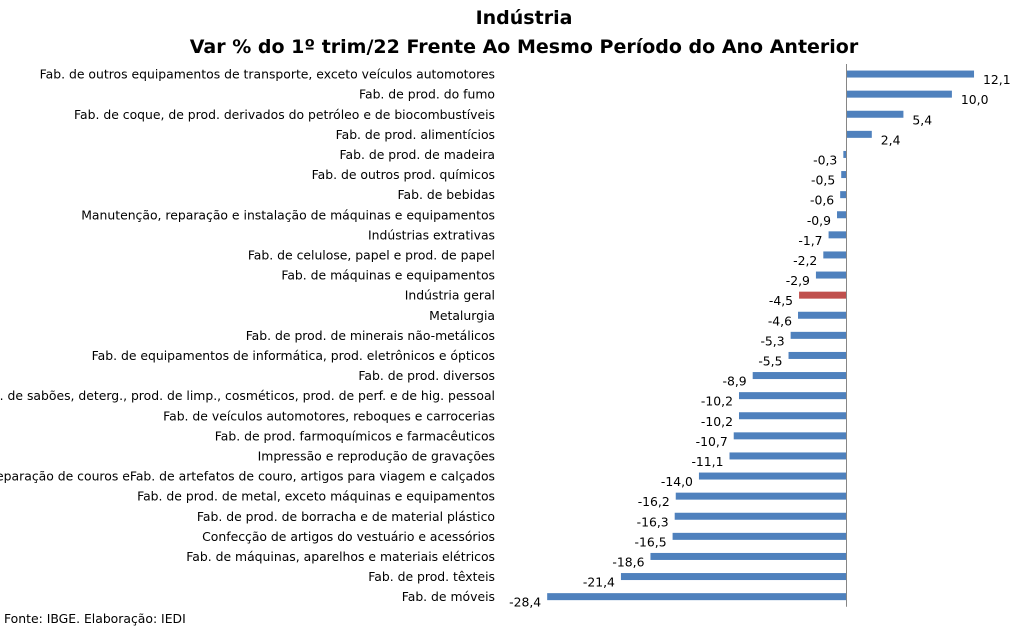 The height and width of the screenshot is (631, 1013). I want to click on category-label: Fab. de bebidas, so click(446, 194).